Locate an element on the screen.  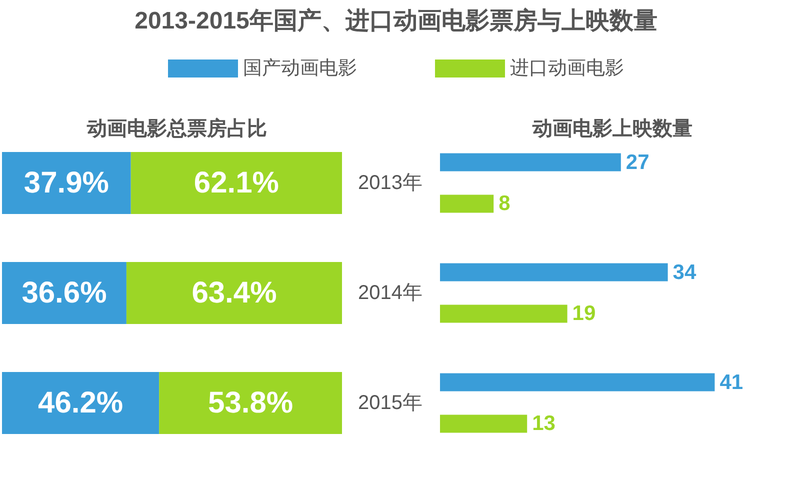
legend-label: 进口动画电影 is located at coordinates (567, 68).